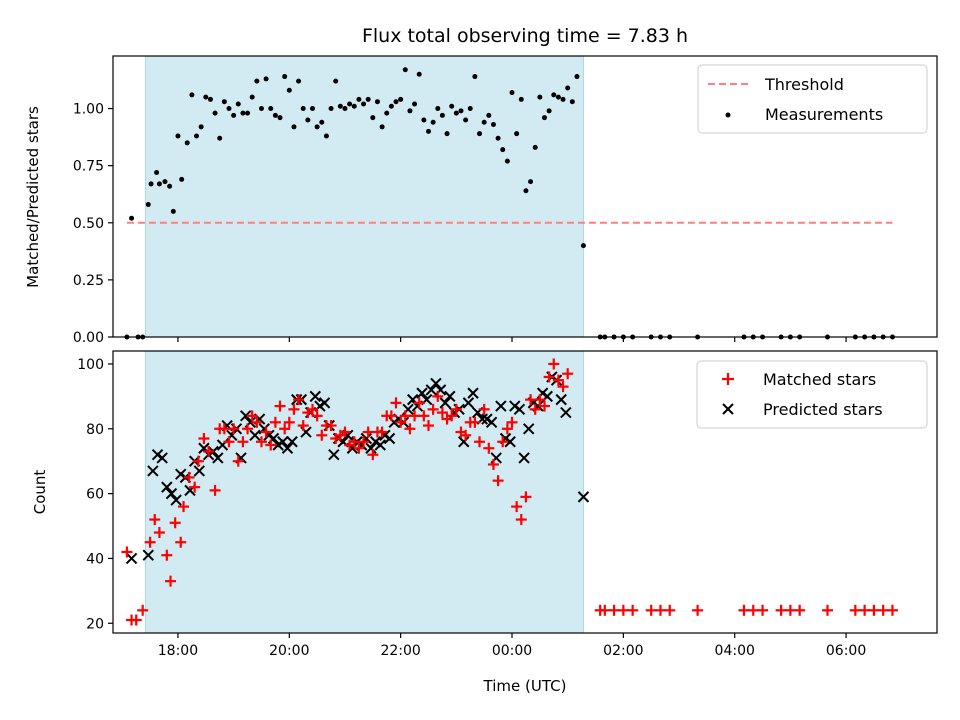 The image size is (960, 720). What do you see at coordinates (93, 224) in the screenshot?
I see `top-y-axis: 0.00 0.25 0.50 0.75 1.00` at bounding box center [93, 224].